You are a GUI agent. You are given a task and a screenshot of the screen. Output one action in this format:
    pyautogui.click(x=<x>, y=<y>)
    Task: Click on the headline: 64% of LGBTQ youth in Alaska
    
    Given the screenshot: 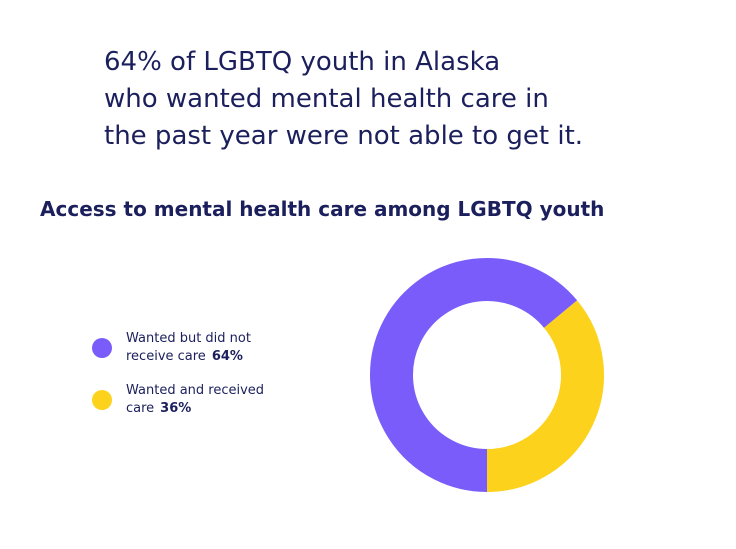 What is the action you would take?
    pyautogui.click(x=302, y=62)
    